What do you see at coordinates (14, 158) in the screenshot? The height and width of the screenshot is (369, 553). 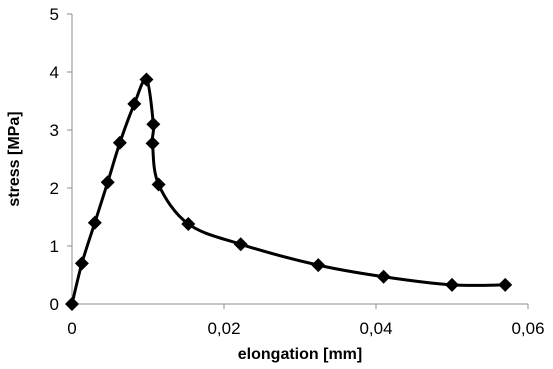 I see `y-axis-title: stress [MPa]` at bounding box center [14, 158].